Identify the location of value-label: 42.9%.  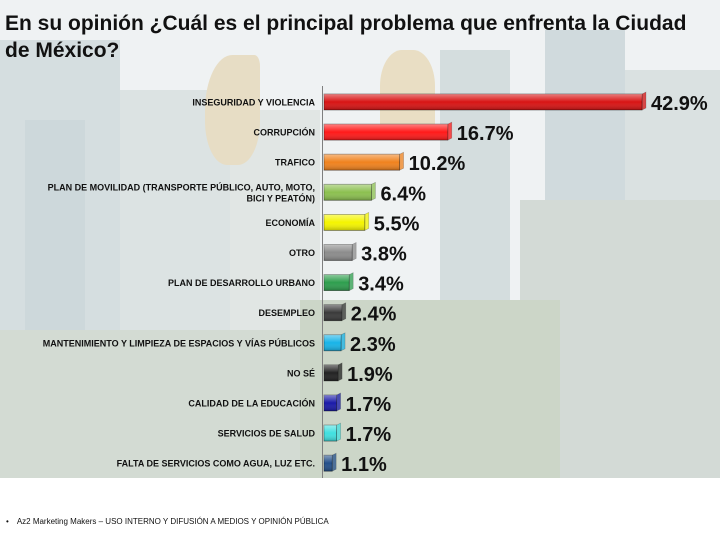
(679, 104).